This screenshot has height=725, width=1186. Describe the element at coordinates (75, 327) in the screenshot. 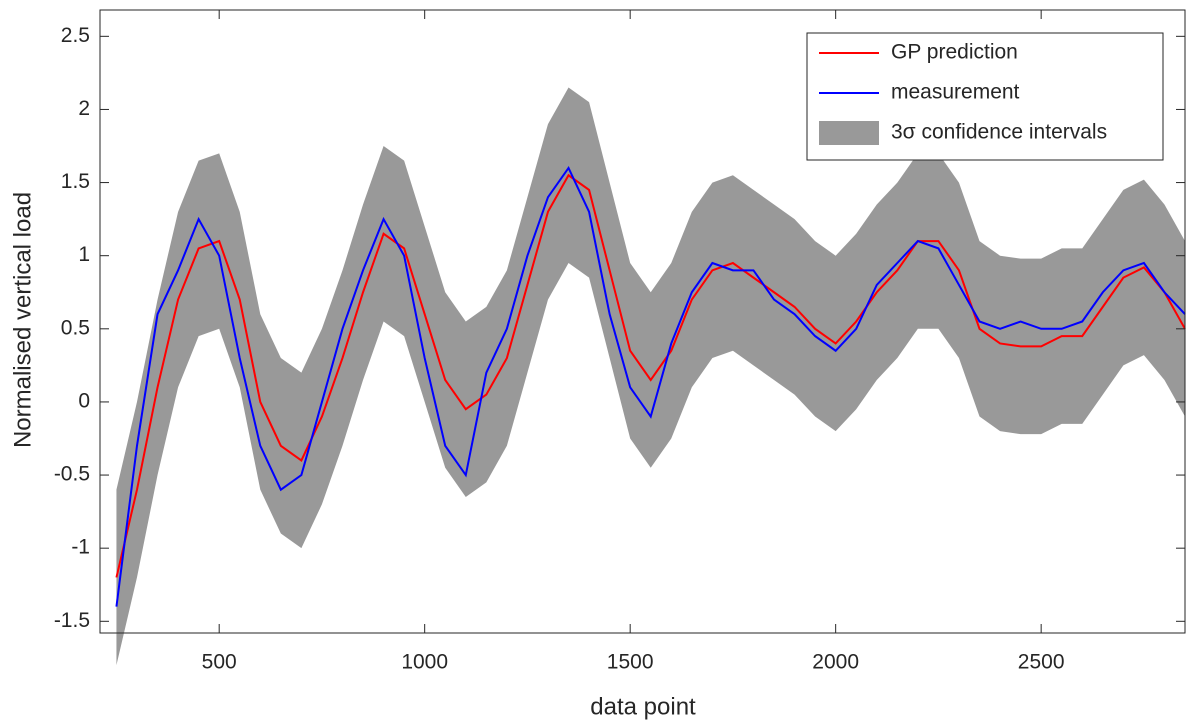

I see `y-tick-label: 0.5` at that location.